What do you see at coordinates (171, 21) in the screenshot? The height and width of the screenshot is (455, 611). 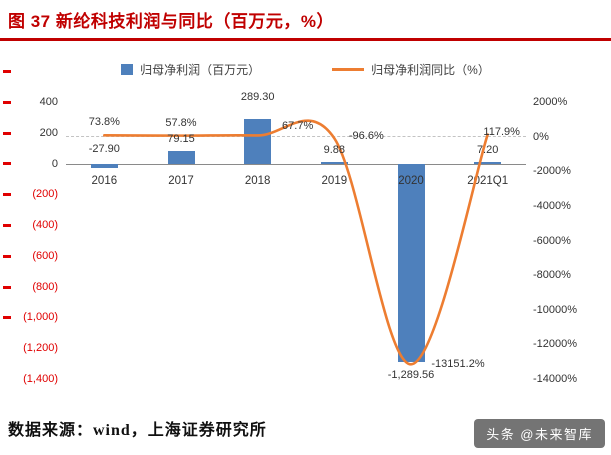 I see `figure-title: 图 37 新纶科技利润与同比（百万元，%）` at bounding box center [171, 21].